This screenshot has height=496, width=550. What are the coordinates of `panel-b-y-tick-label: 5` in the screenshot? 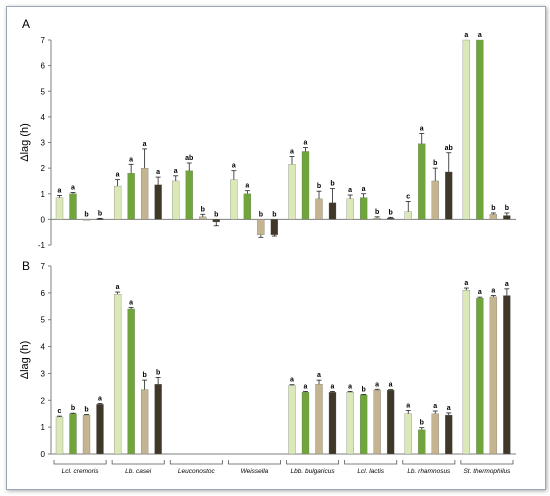 It's located at (43, 320).